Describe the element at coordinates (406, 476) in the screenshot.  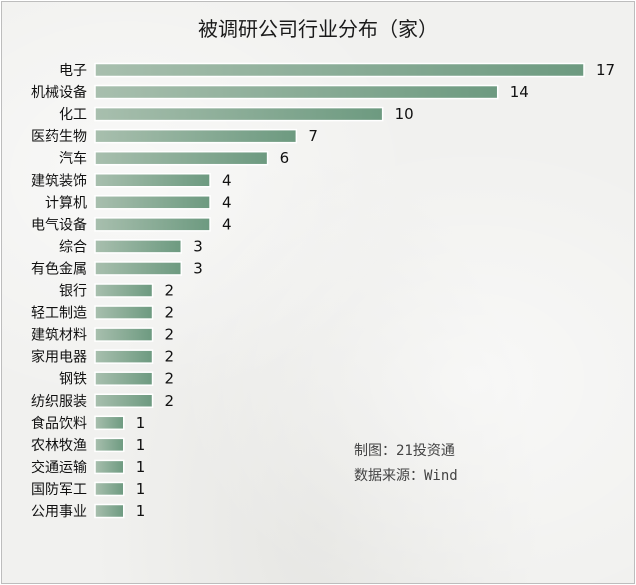
I see `data-source: 数据来源：Wind` at that location.